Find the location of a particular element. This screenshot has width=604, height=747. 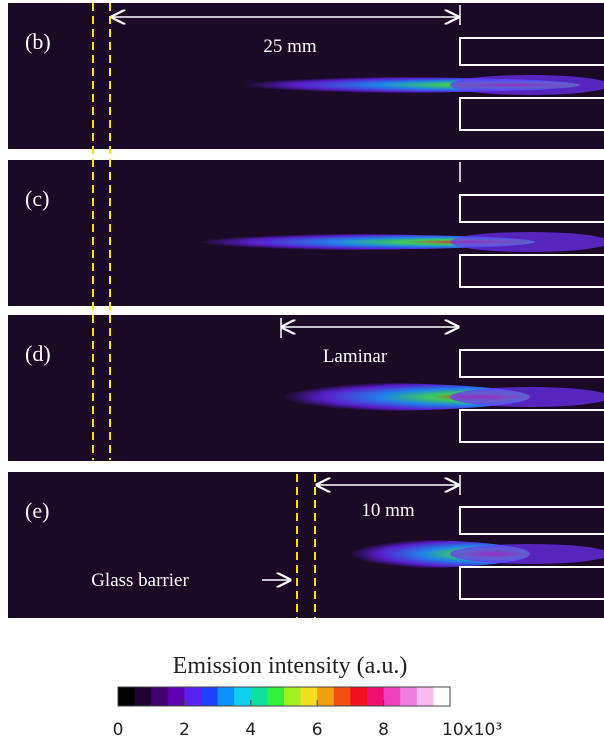

colorbar-frame is located at coordinates (284, 696).